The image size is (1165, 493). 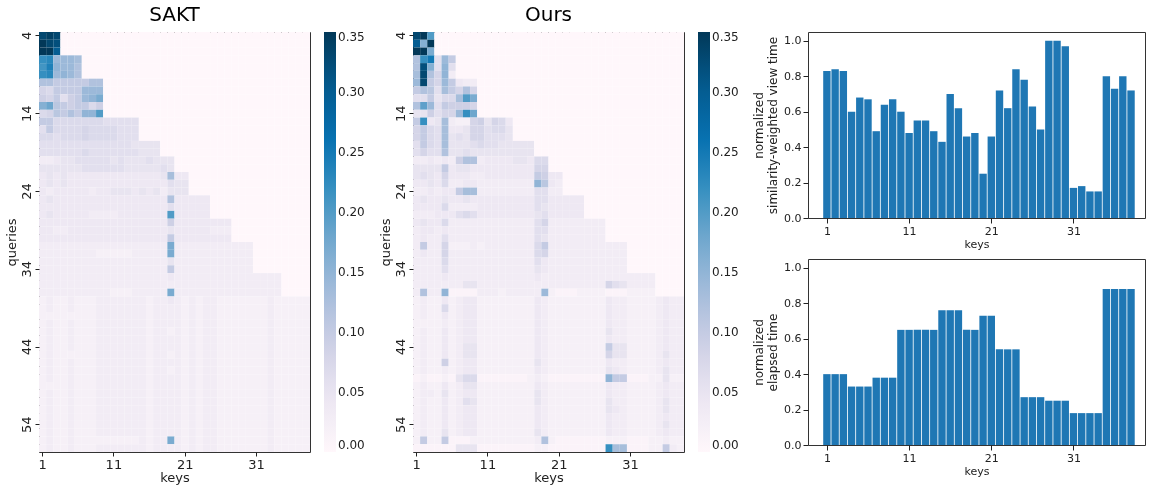 I want to click on chart-title: Ours, so click(x=548, y=14).